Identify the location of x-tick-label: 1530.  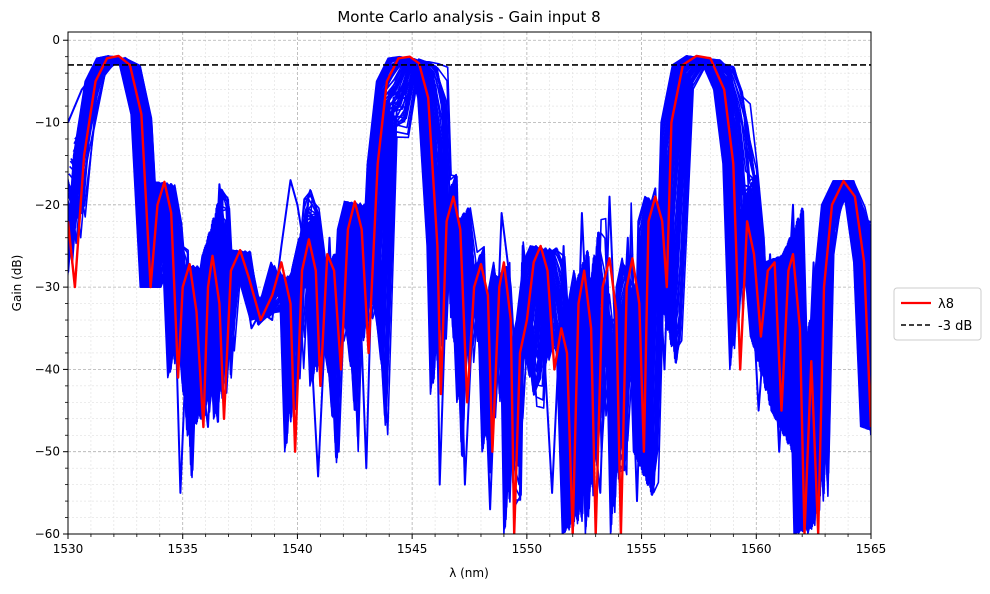
(68, 549).